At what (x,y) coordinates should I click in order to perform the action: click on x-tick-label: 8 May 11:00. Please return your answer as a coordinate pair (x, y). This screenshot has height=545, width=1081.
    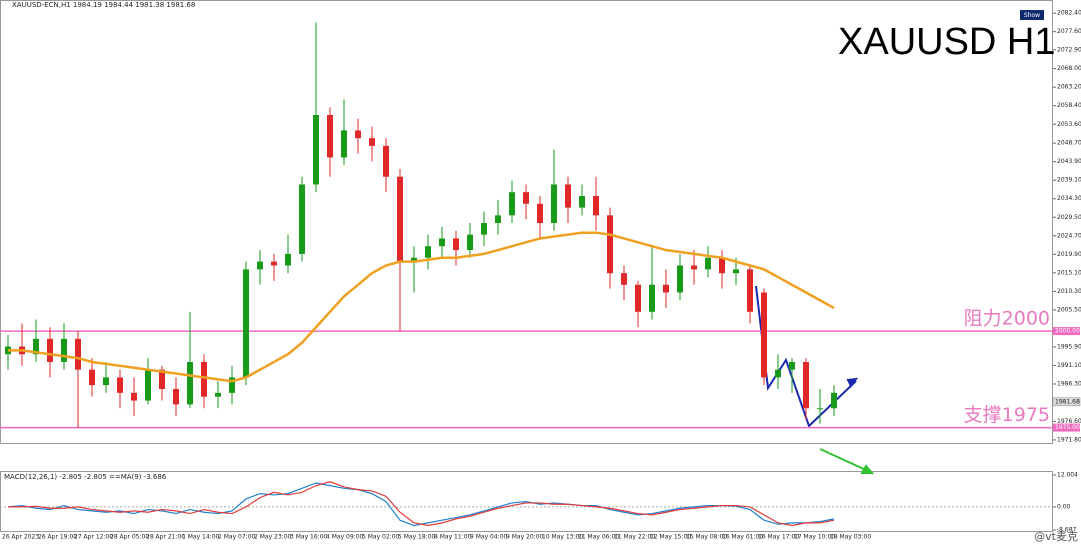
    Looking at the image, I should click on (453, 537).